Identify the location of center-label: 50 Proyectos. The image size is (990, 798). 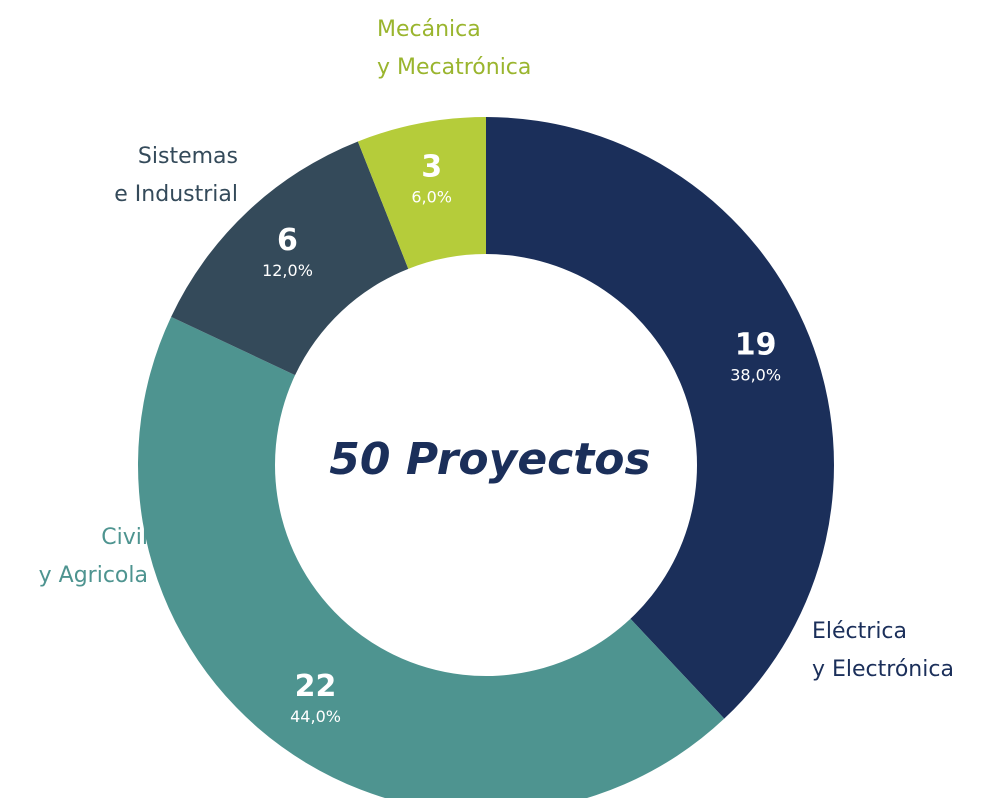
(489, 459).